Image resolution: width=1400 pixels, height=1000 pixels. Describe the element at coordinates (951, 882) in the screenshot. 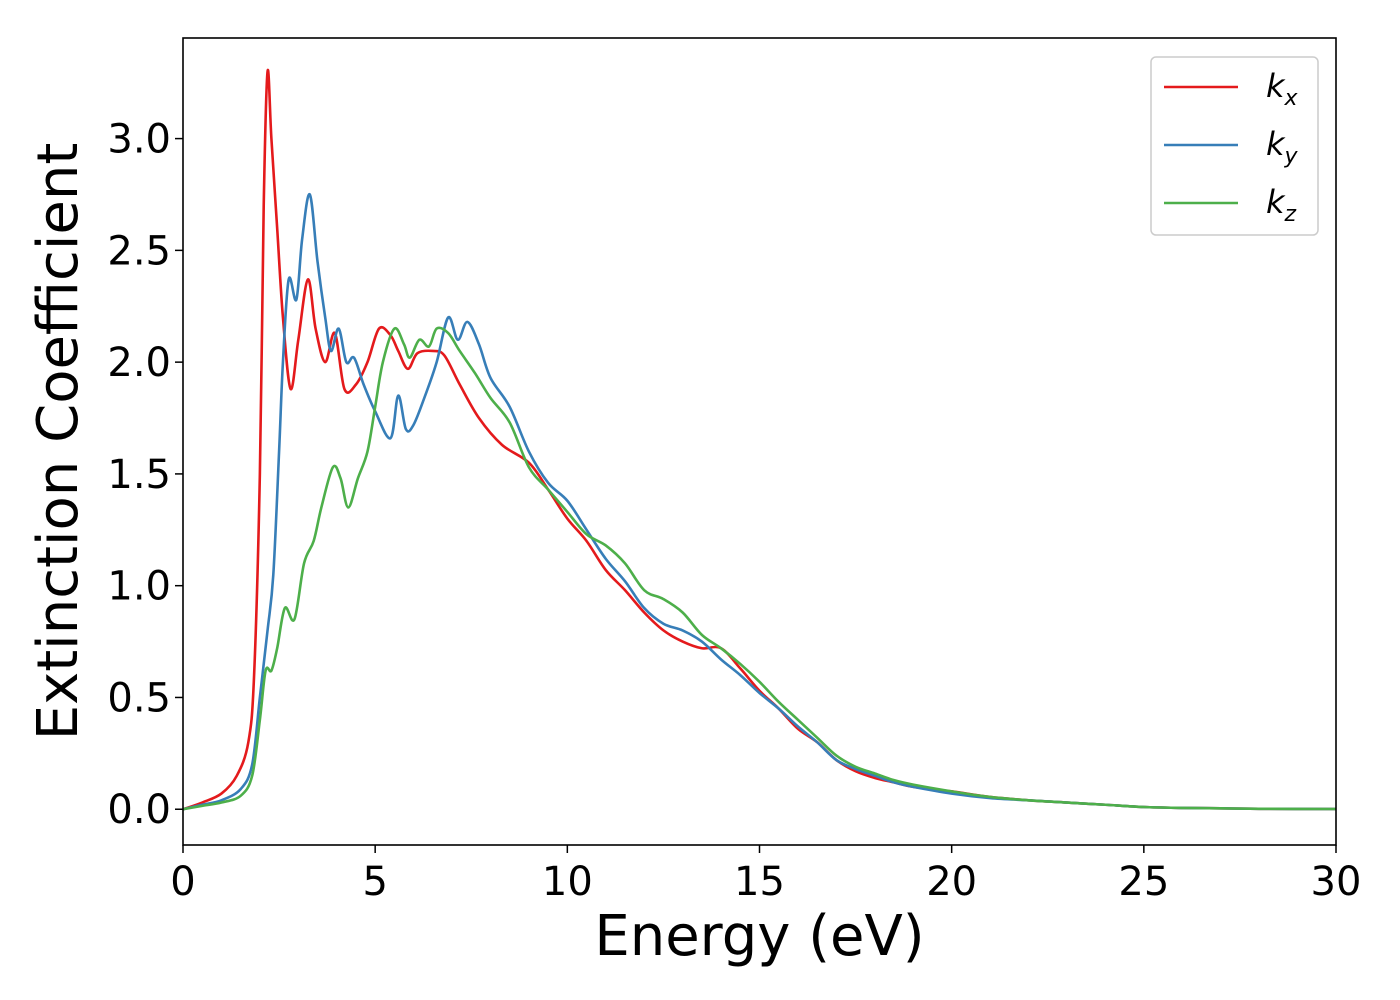

I see `x-tick-label: 20` at that location.